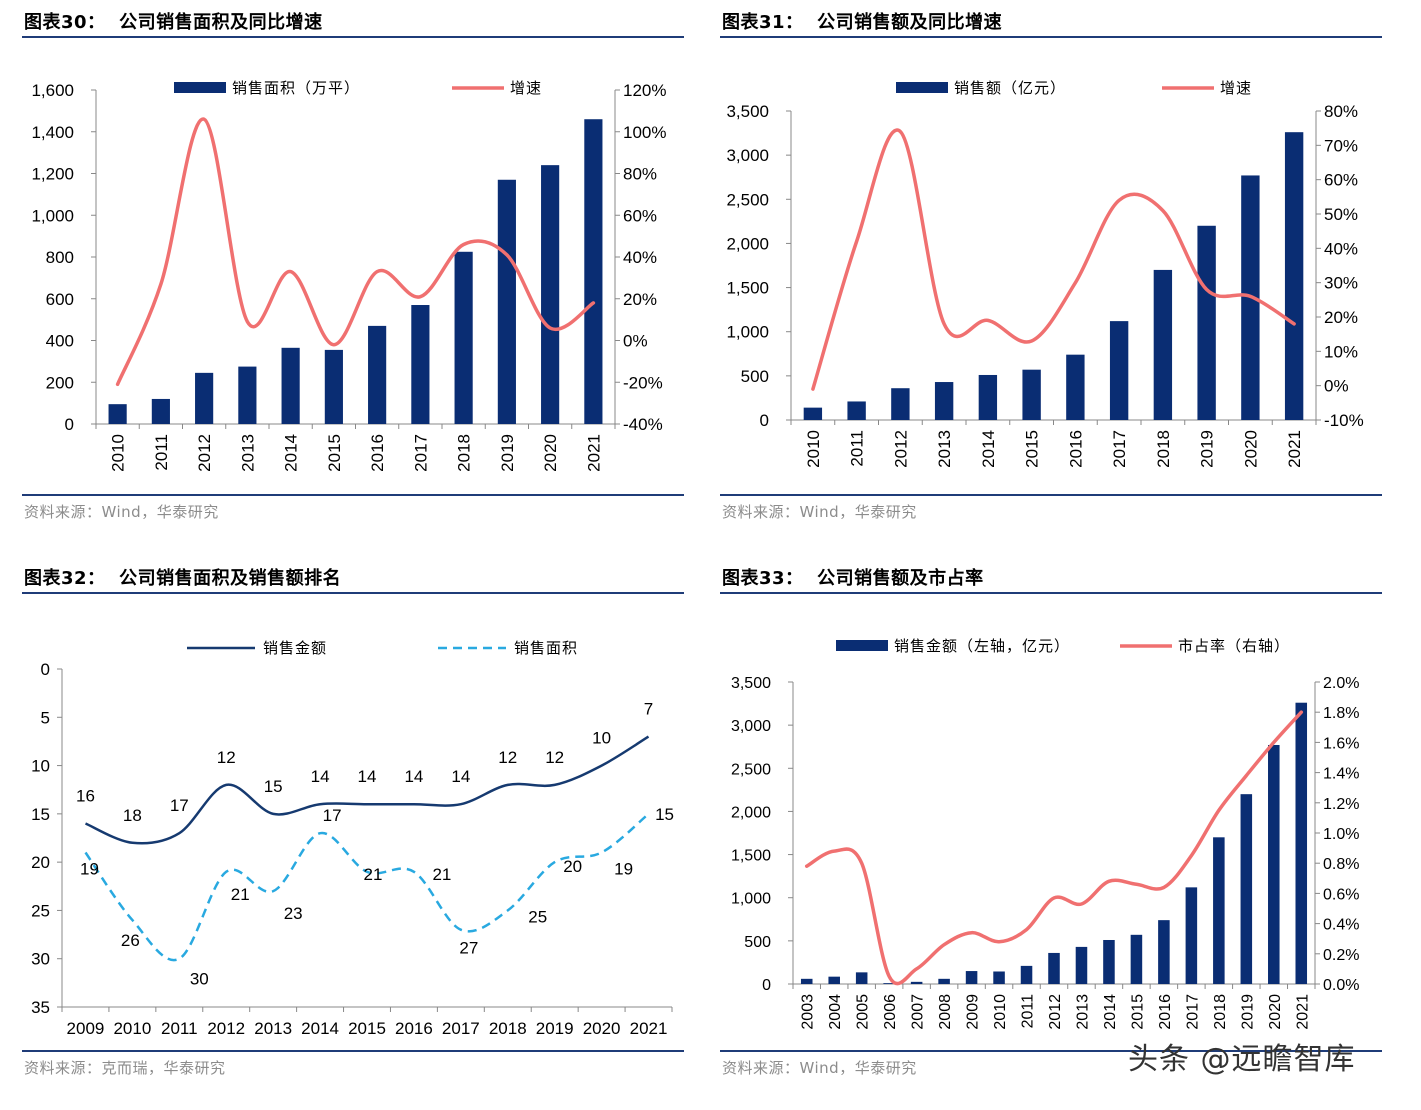  What do you see at coordinates (1010, 88) in the screenshot?
I see `legend-bar-label: 销售额（亿元）` at bounding box center [1010, 88].